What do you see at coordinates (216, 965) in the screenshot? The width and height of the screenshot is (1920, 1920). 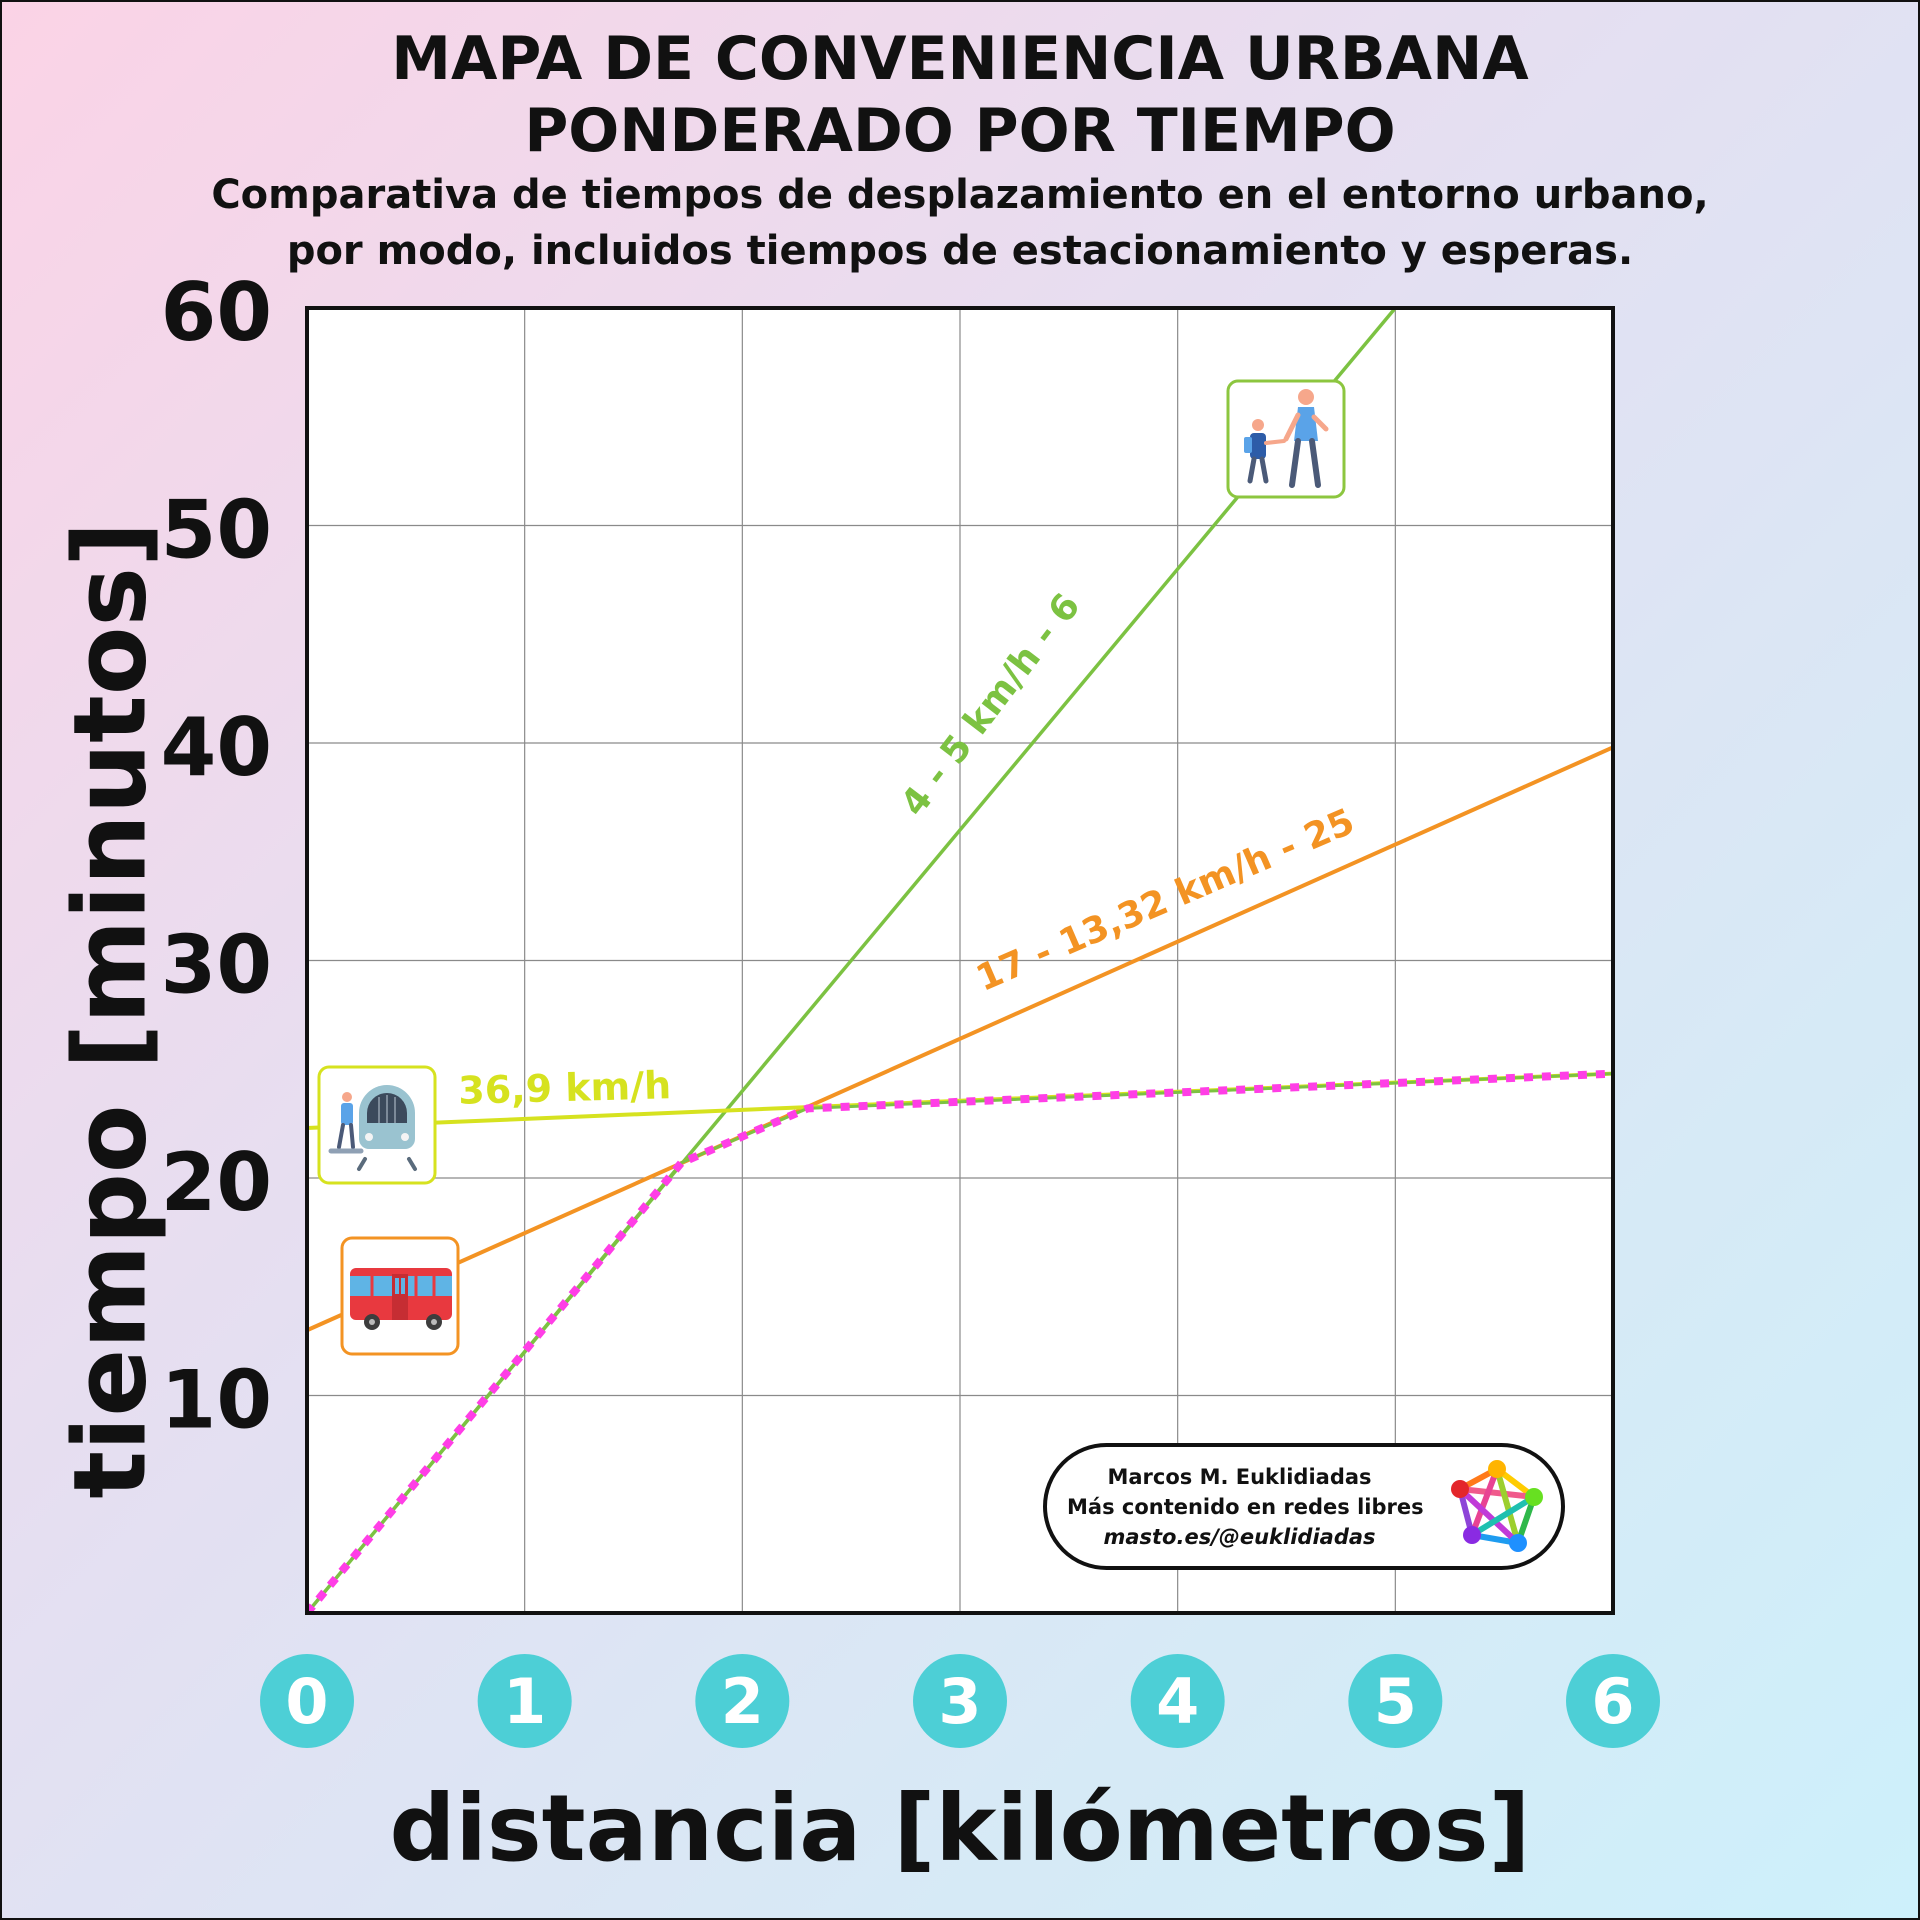 I see `y-tick-label-30: 30` at bounding box center [216, 965].